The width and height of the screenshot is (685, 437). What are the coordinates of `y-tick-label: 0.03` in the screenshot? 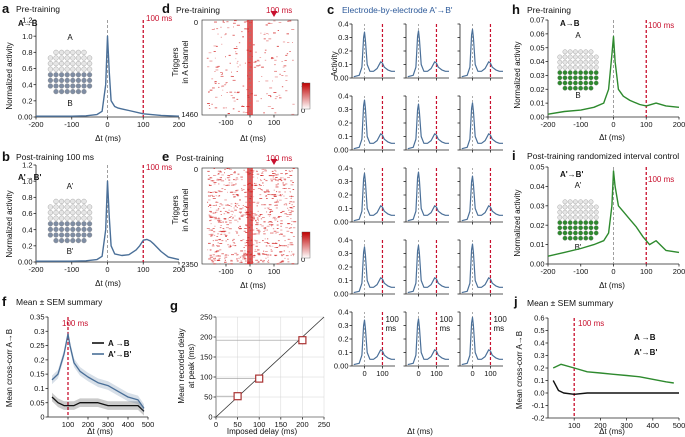 It's located at (537, 205).